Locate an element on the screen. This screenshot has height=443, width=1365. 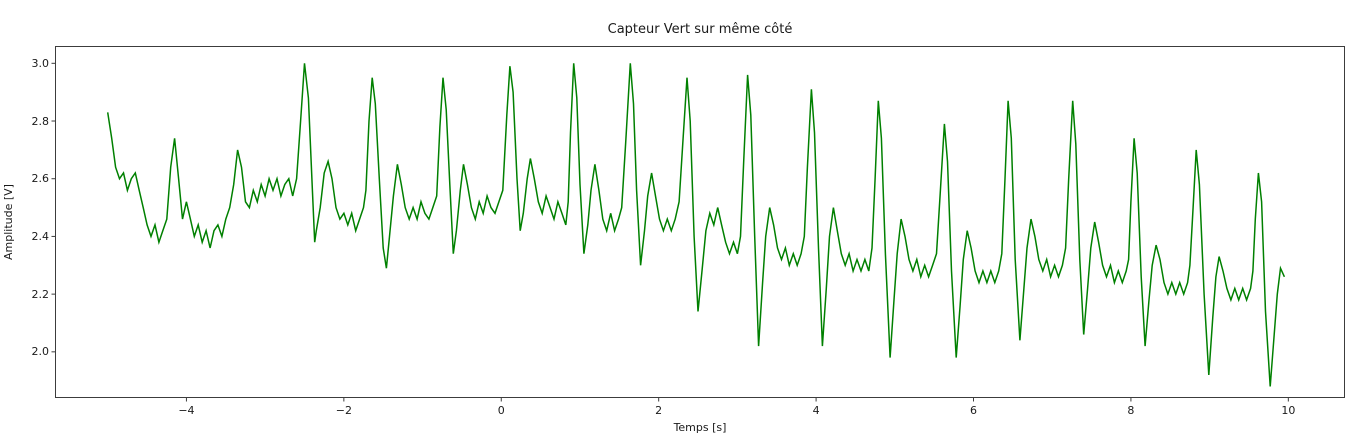
y-tick-label: 2.6 is located at coordinates (40, 179).